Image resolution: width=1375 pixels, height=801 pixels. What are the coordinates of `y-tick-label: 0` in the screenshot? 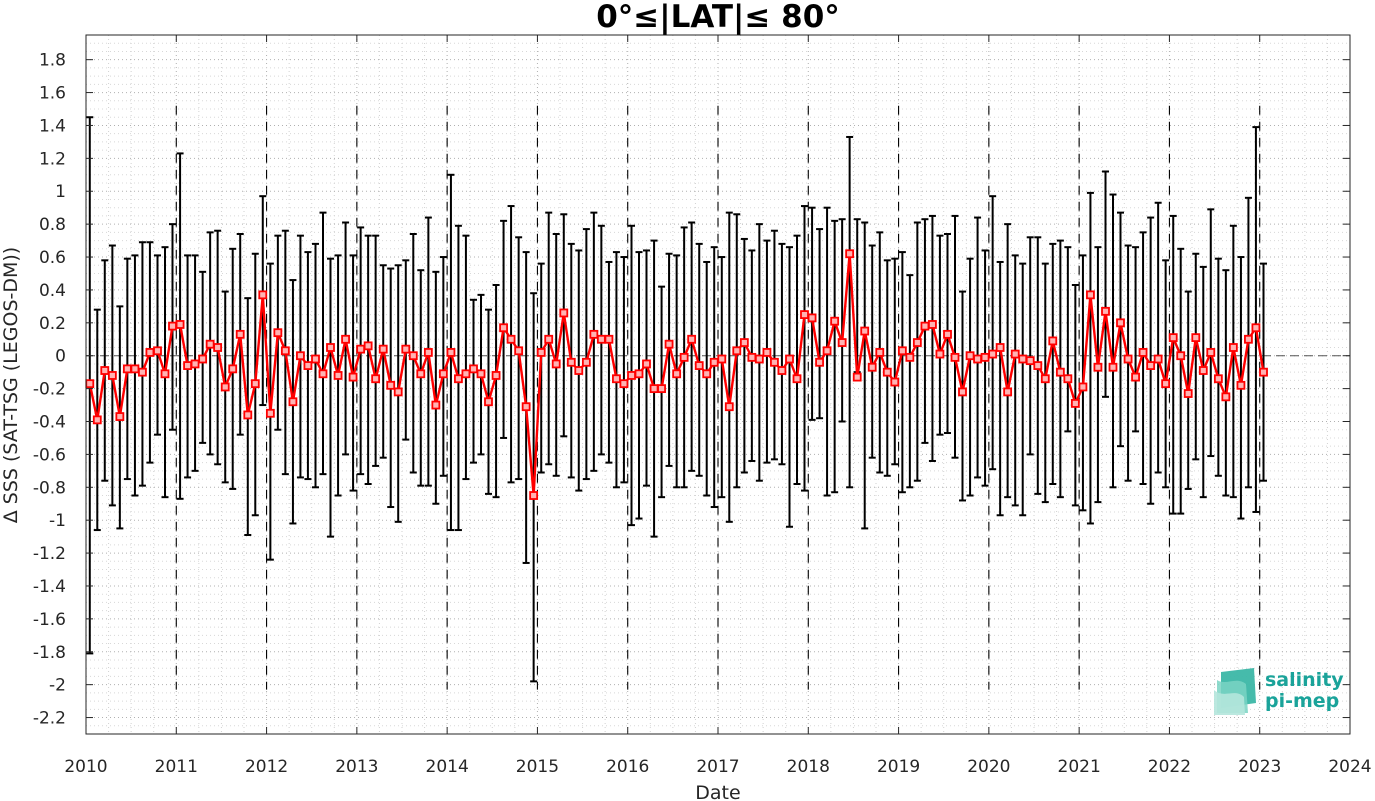 It's located at (60, 357).